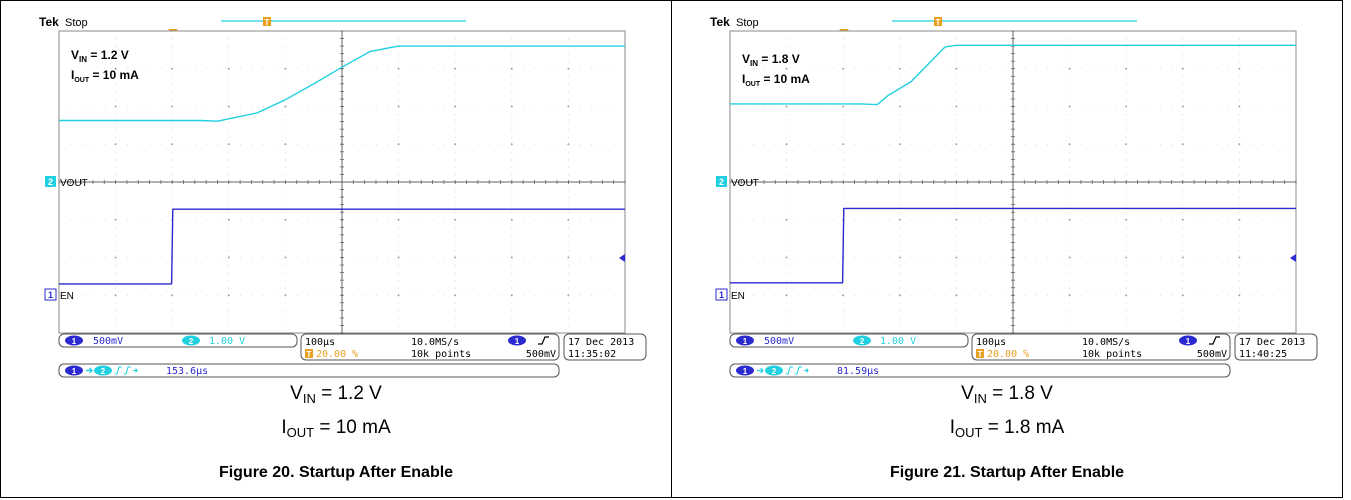  What do you see at coordinates (592, 354) in the screenshot?
I see `time-text: 11:35:02` at bounding box center [592, 354].